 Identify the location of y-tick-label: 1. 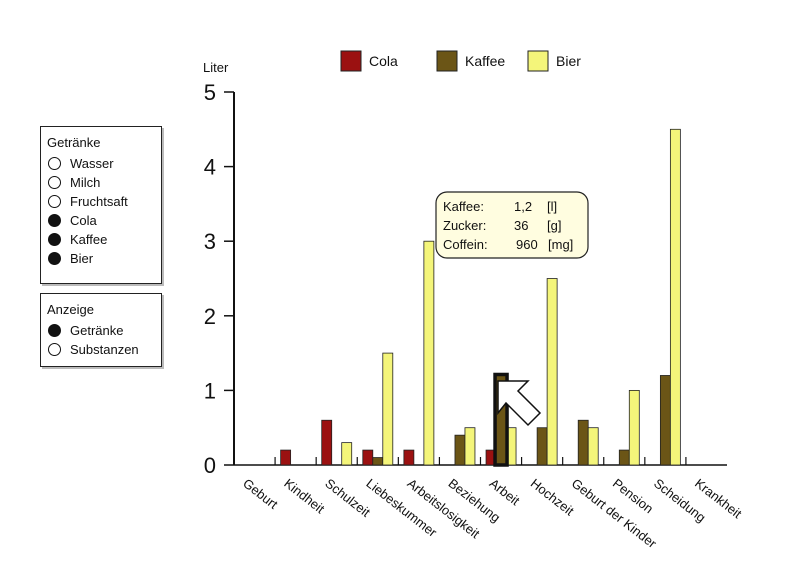
(210, 390).